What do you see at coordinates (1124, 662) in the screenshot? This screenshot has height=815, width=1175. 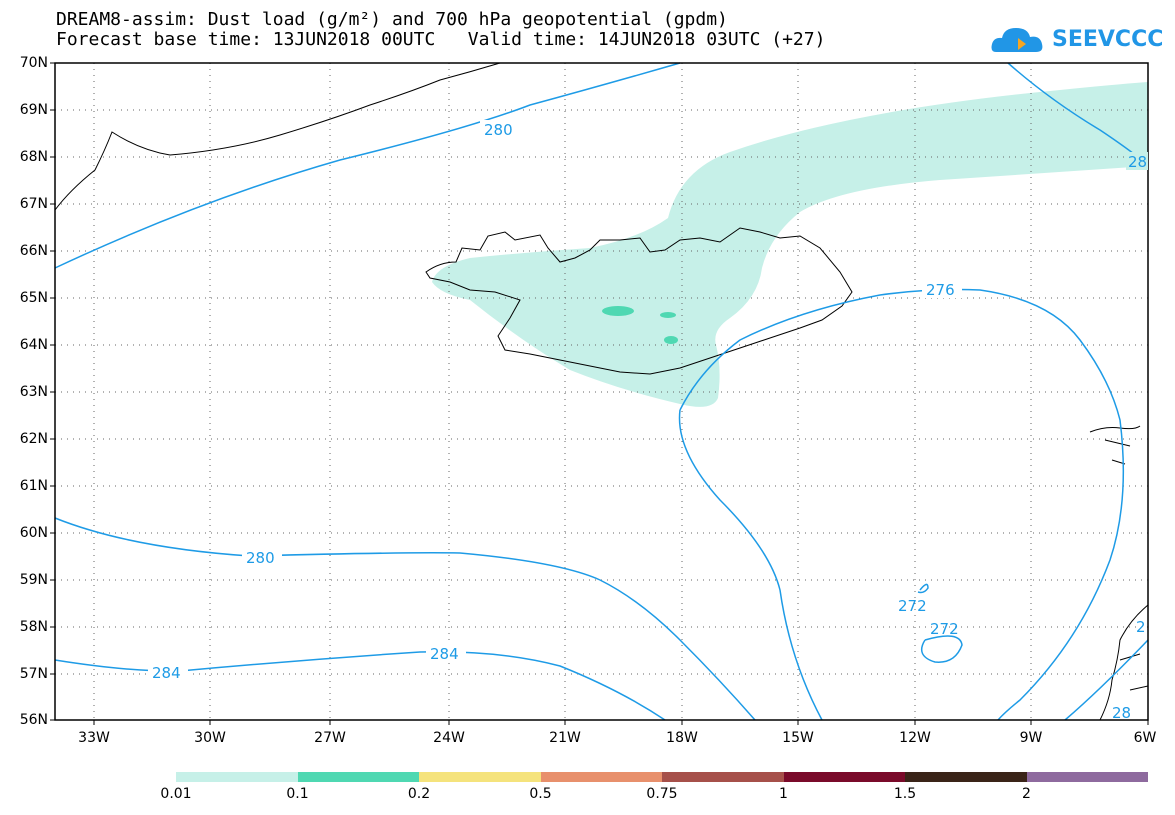 I see `scotland-coast` at bounding box center [1124, 662].